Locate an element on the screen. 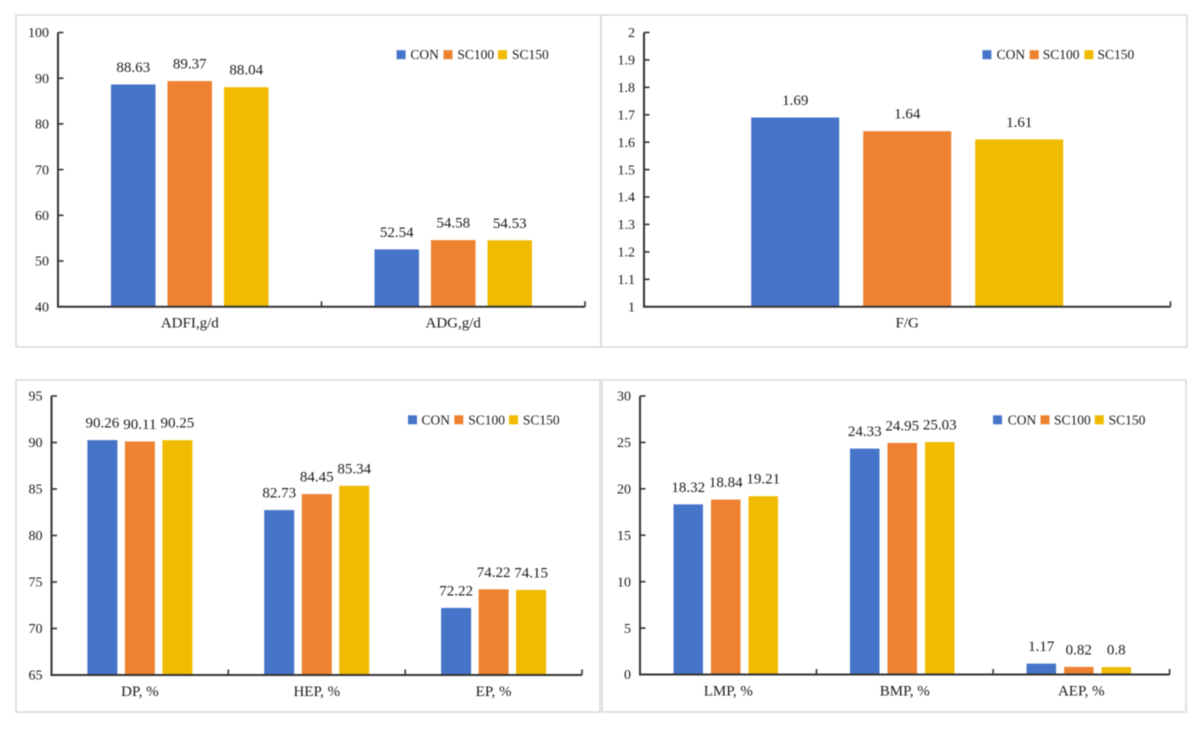  svg-text: 1.69 is located at coordinates (795, 101).